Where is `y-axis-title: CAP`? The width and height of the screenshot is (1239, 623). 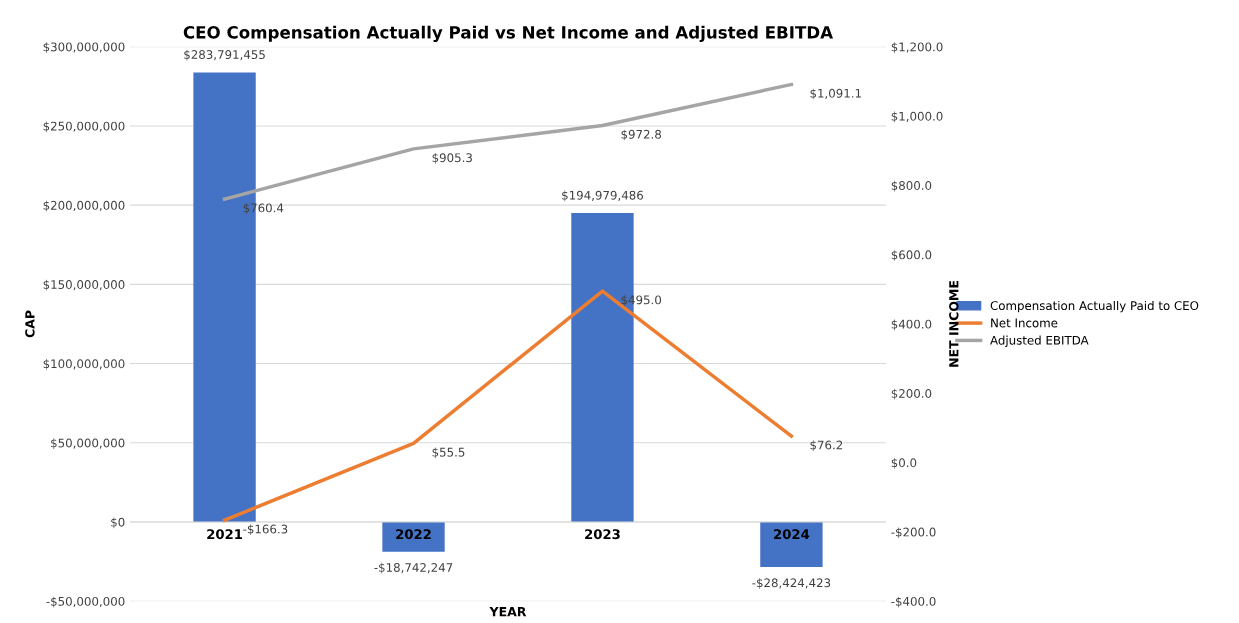 y-axis-title: CAP is located at coordinates (30, 324).